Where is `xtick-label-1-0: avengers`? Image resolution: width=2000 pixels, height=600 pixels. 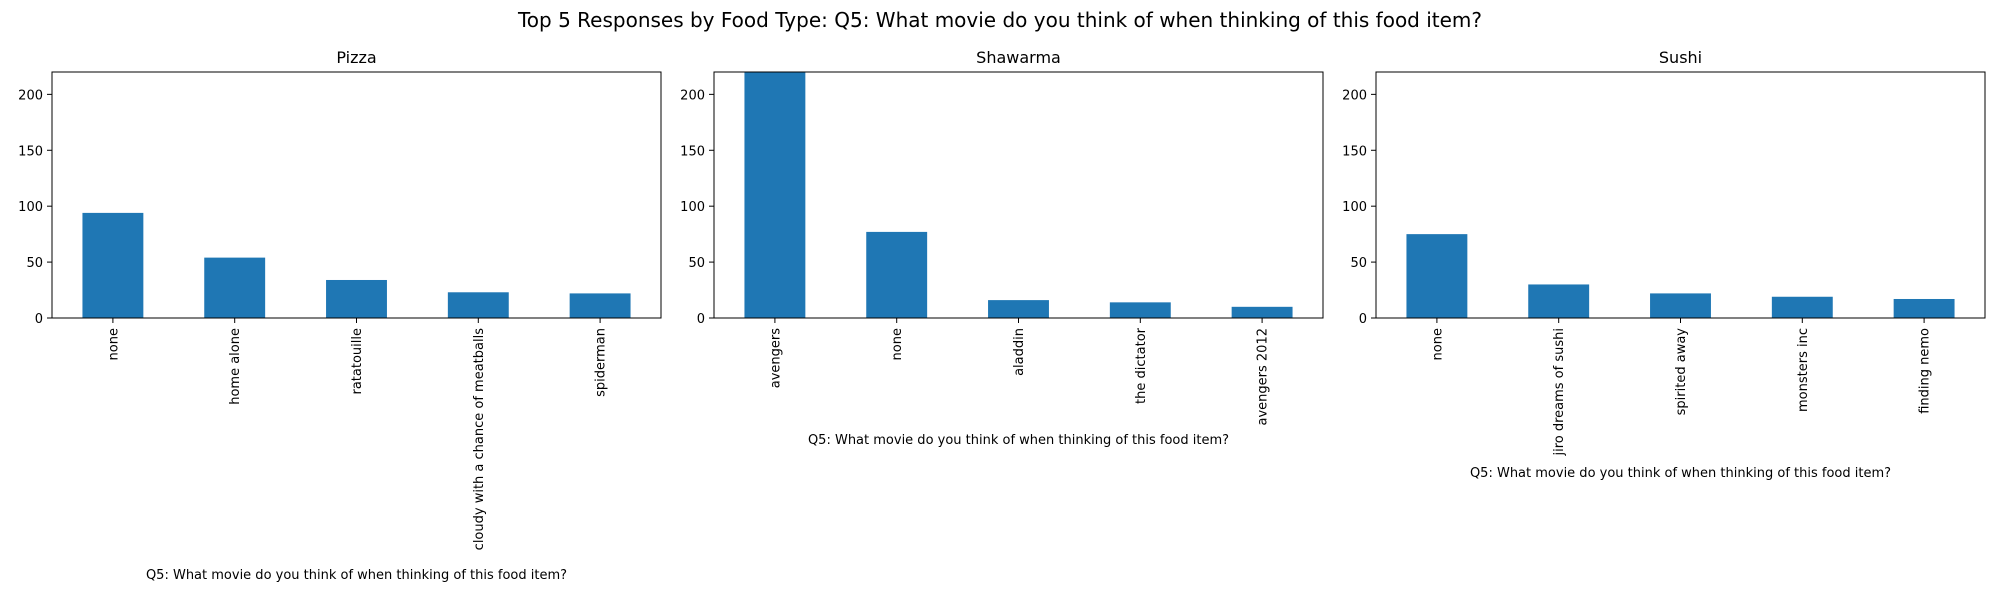 xtick-label-1-0: avengers is located at coordinates (775, 358).